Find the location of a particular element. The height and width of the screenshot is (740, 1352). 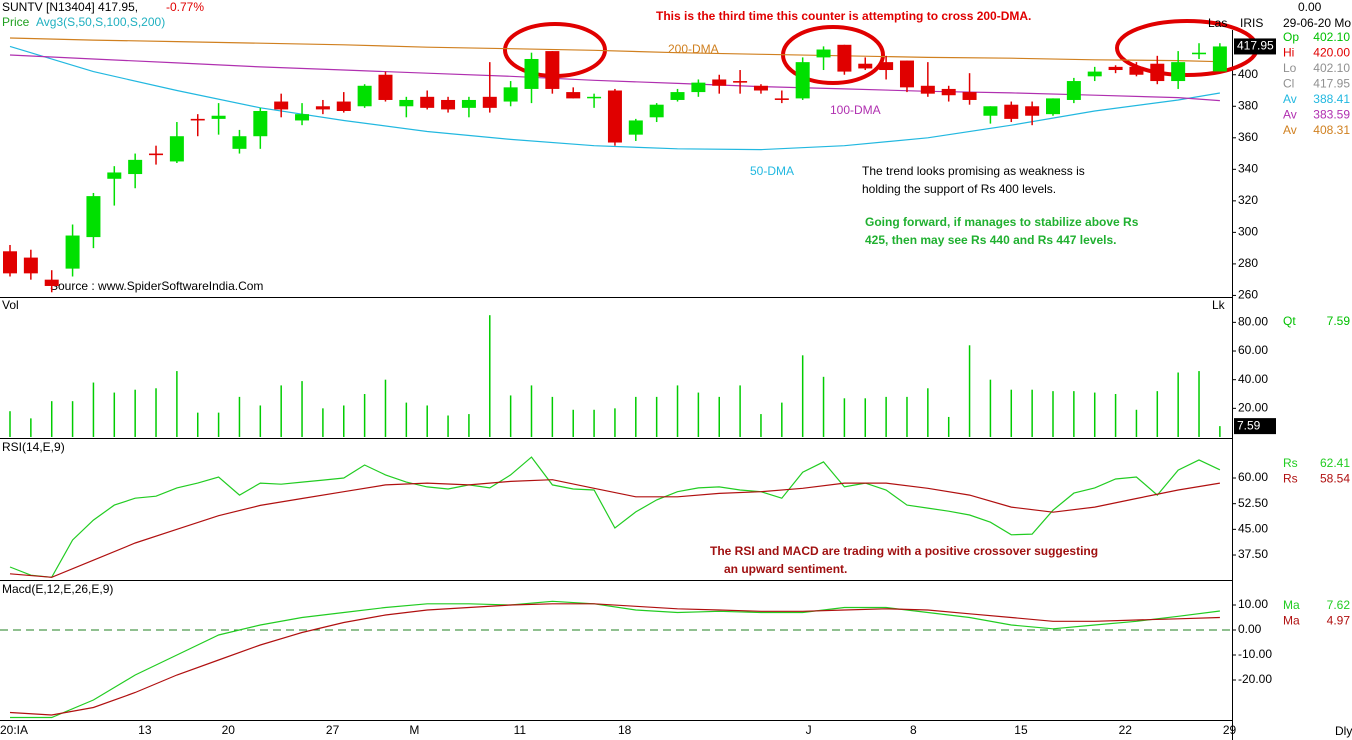

reading-label: Ma is located at coordinates (1291, 605).